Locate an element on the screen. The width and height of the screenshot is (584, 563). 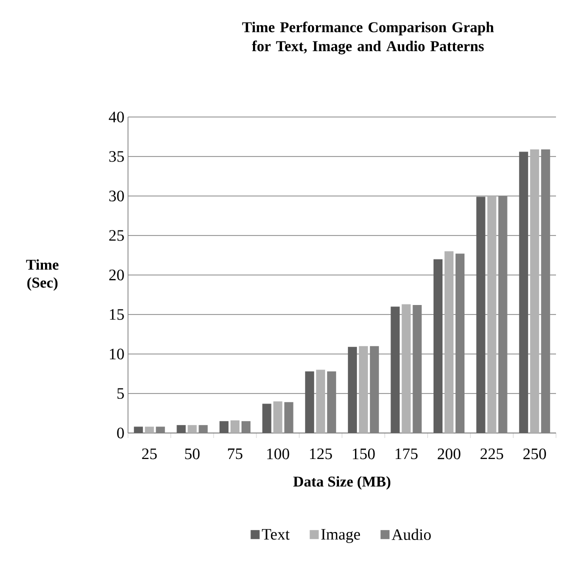
x-tick-label: 50 is located at coordinates (192, 454).